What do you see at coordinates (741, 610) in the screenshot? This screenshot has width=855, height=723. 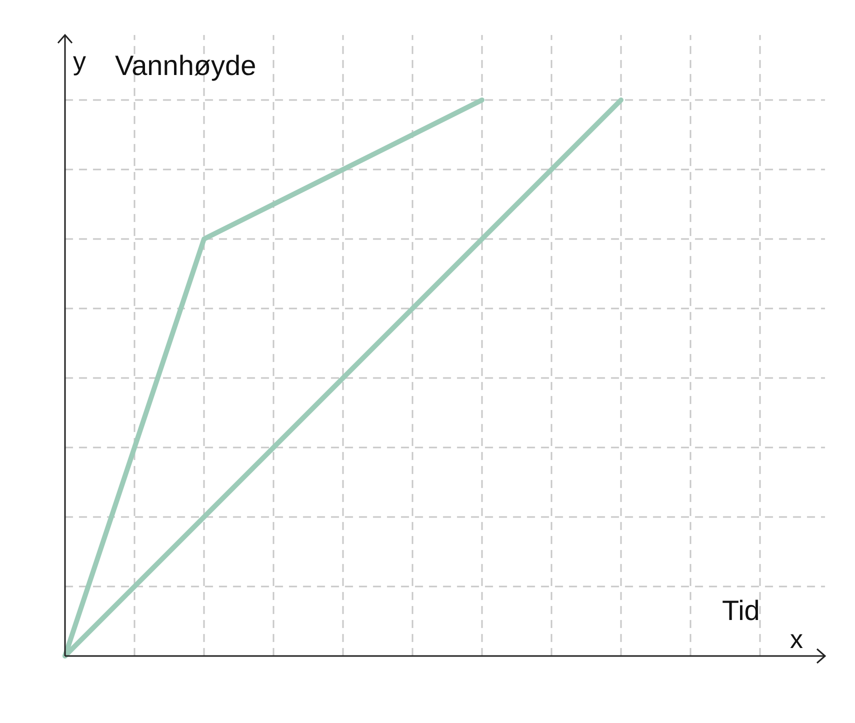 I see `x-axis-title: Tid` at bounding box center [741, 610].